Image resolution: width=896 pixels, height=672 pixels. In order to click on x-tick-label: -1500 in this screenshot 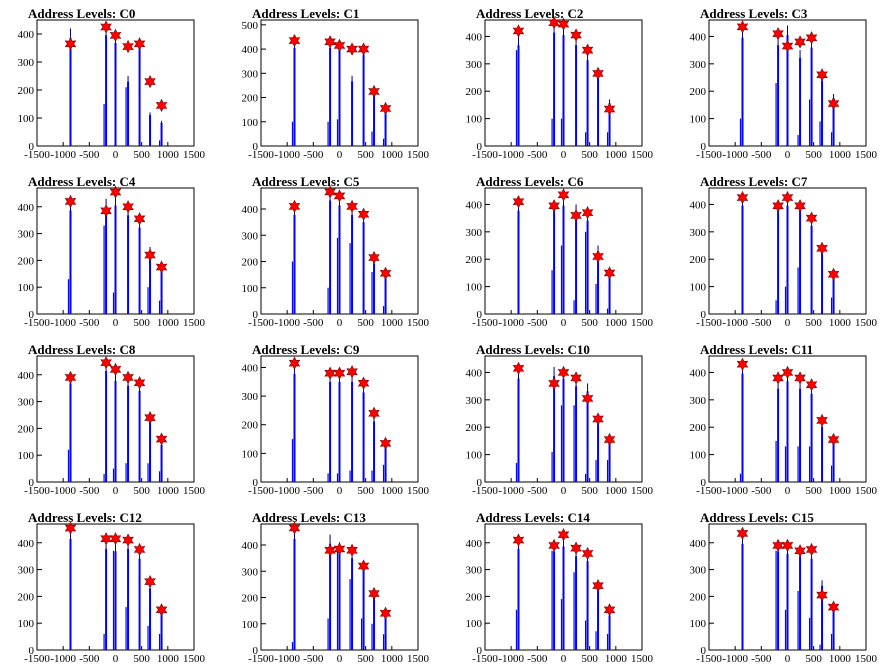, I will do `click(709, 491)`.